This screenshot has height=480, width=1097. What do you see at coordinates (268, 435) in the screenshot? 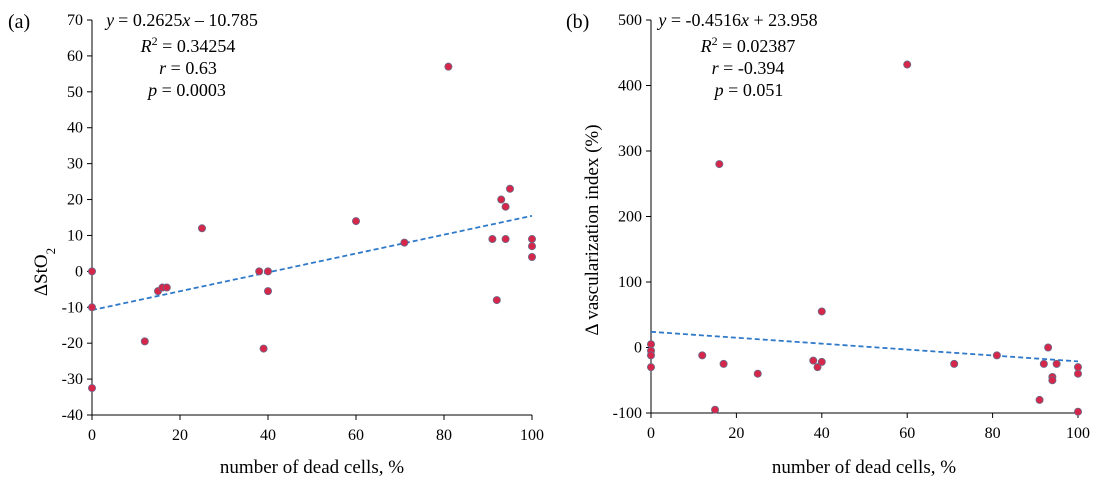
I see `panel-a-x-tick-label: 40` at bounding box center [268, 435].